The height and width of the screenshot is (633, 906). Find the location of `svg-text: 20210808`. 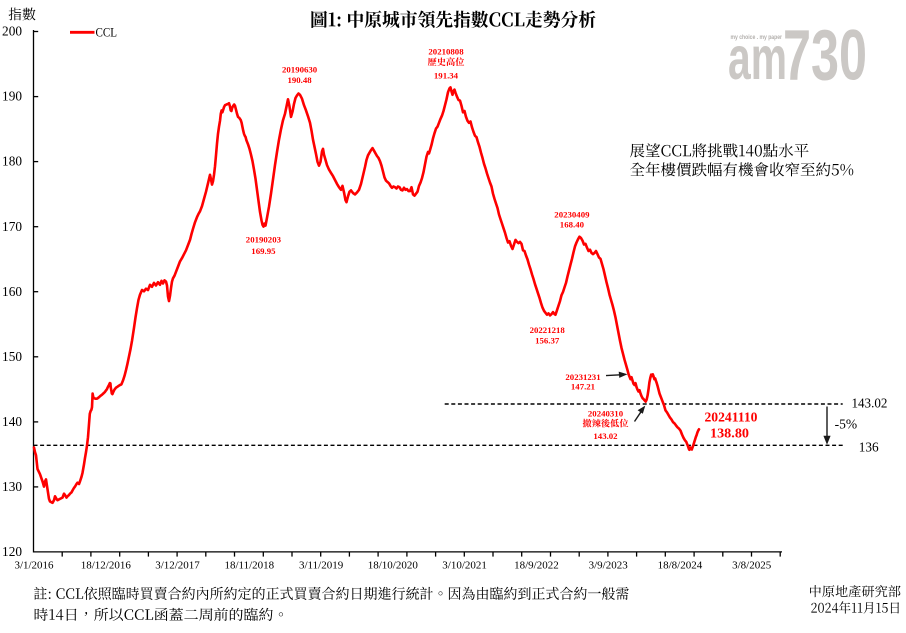

svg-text: 20210808 is located at coordinates (446, 51).